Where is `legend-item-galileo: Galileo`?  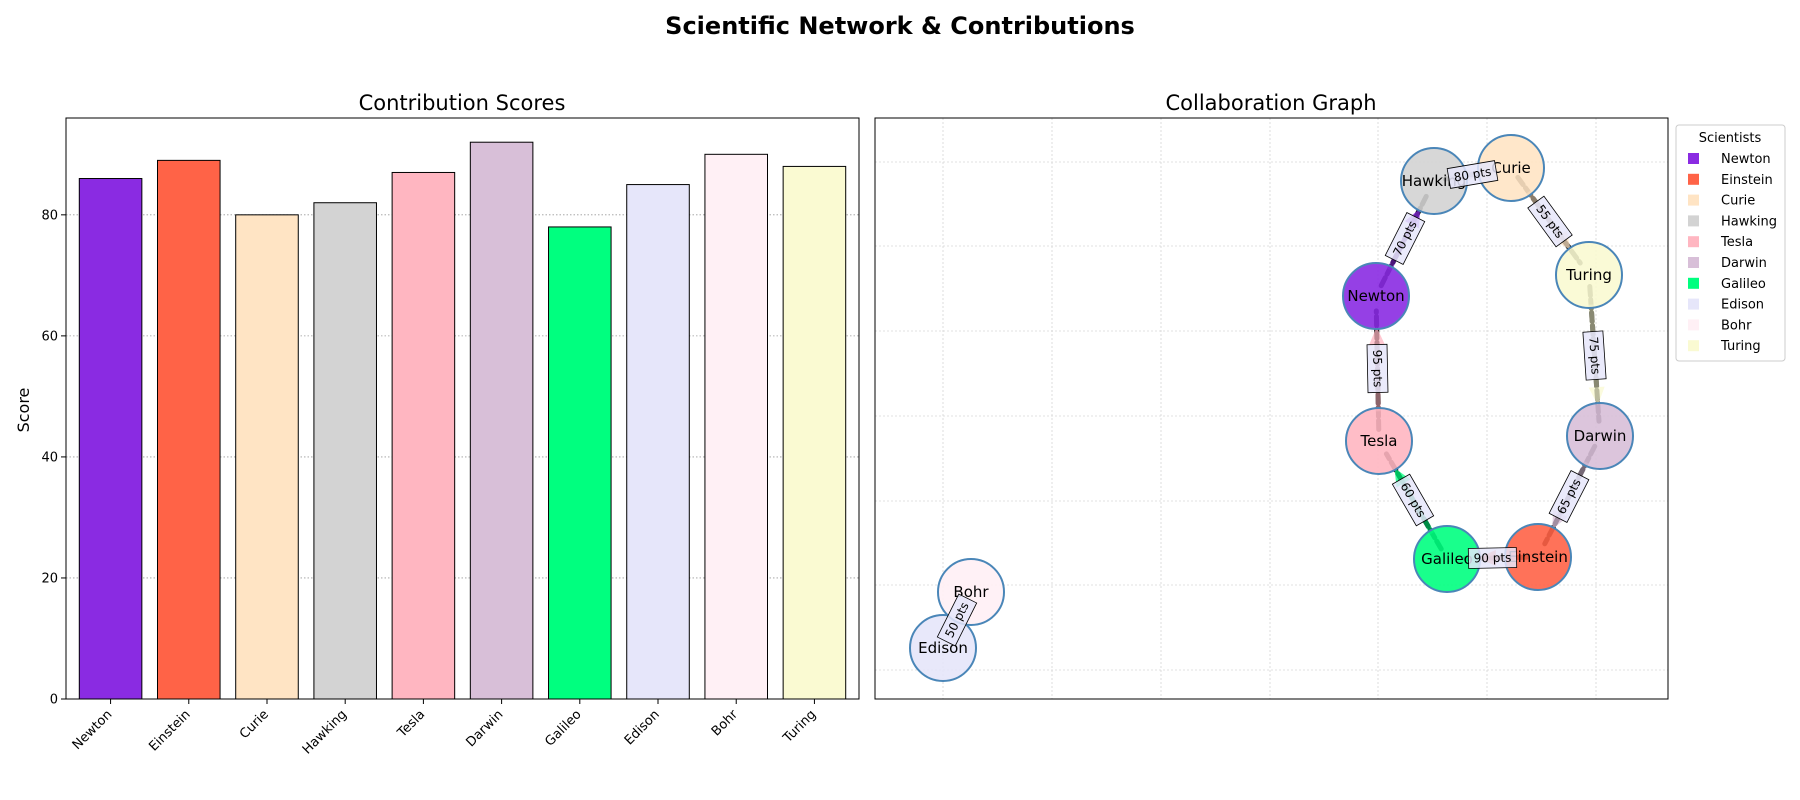
legend-item-galileo: Galileo is located at coordinates (1727, 284).